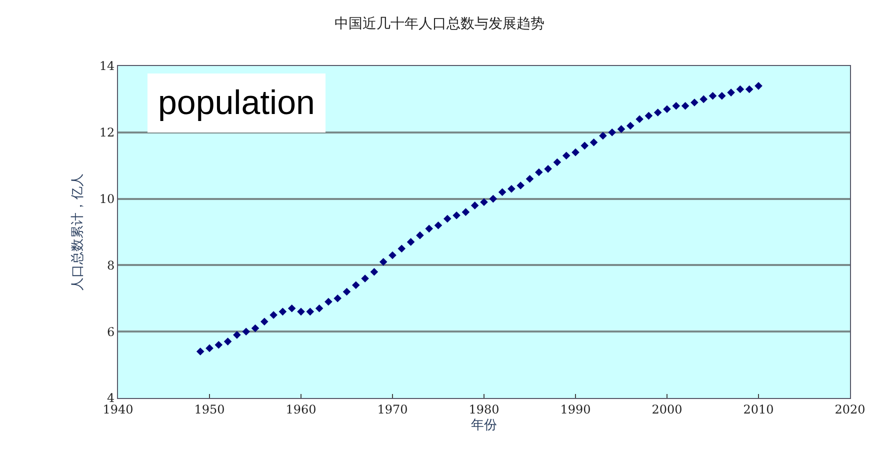  What do you see at coordinates (850, 409) in the screenshot?
I see `x-tick-label: 2020` at bounding box center [850, 409].